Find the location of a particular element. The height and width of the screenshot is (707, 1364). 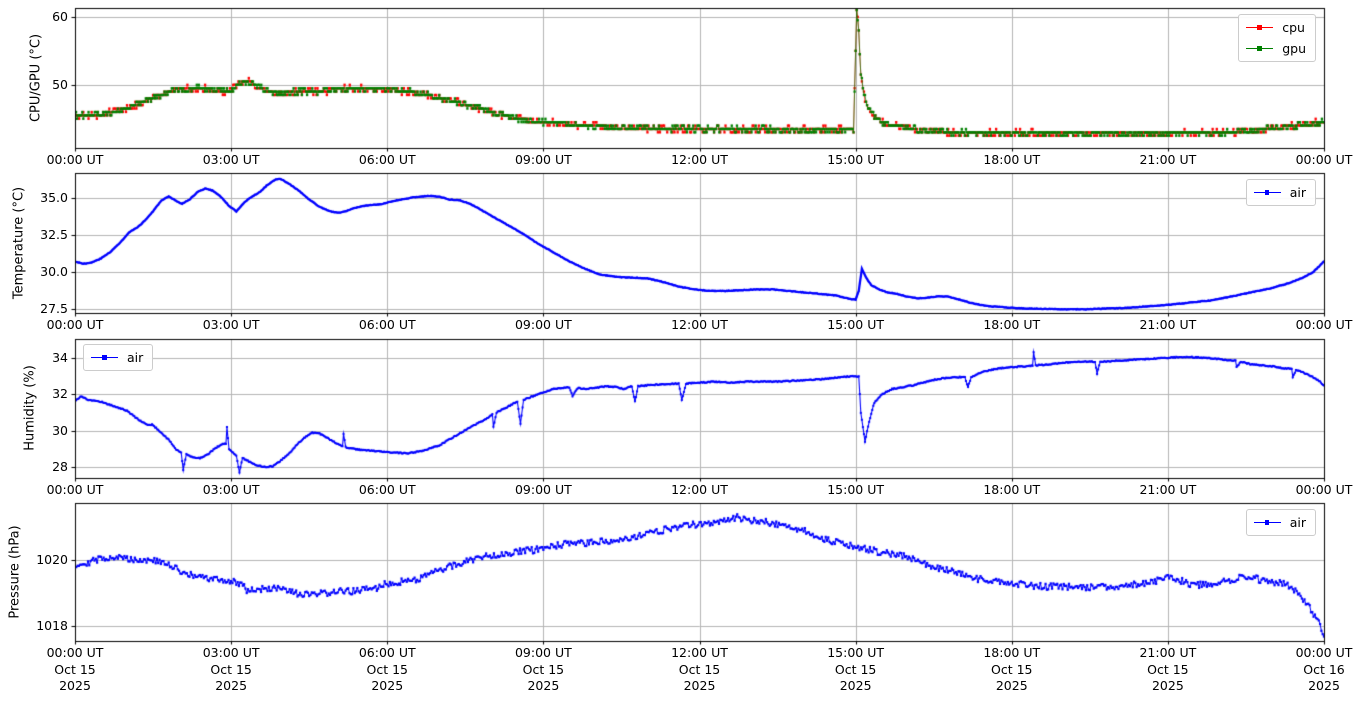

ytick-label: 30 is located at coordinates (60, 430).